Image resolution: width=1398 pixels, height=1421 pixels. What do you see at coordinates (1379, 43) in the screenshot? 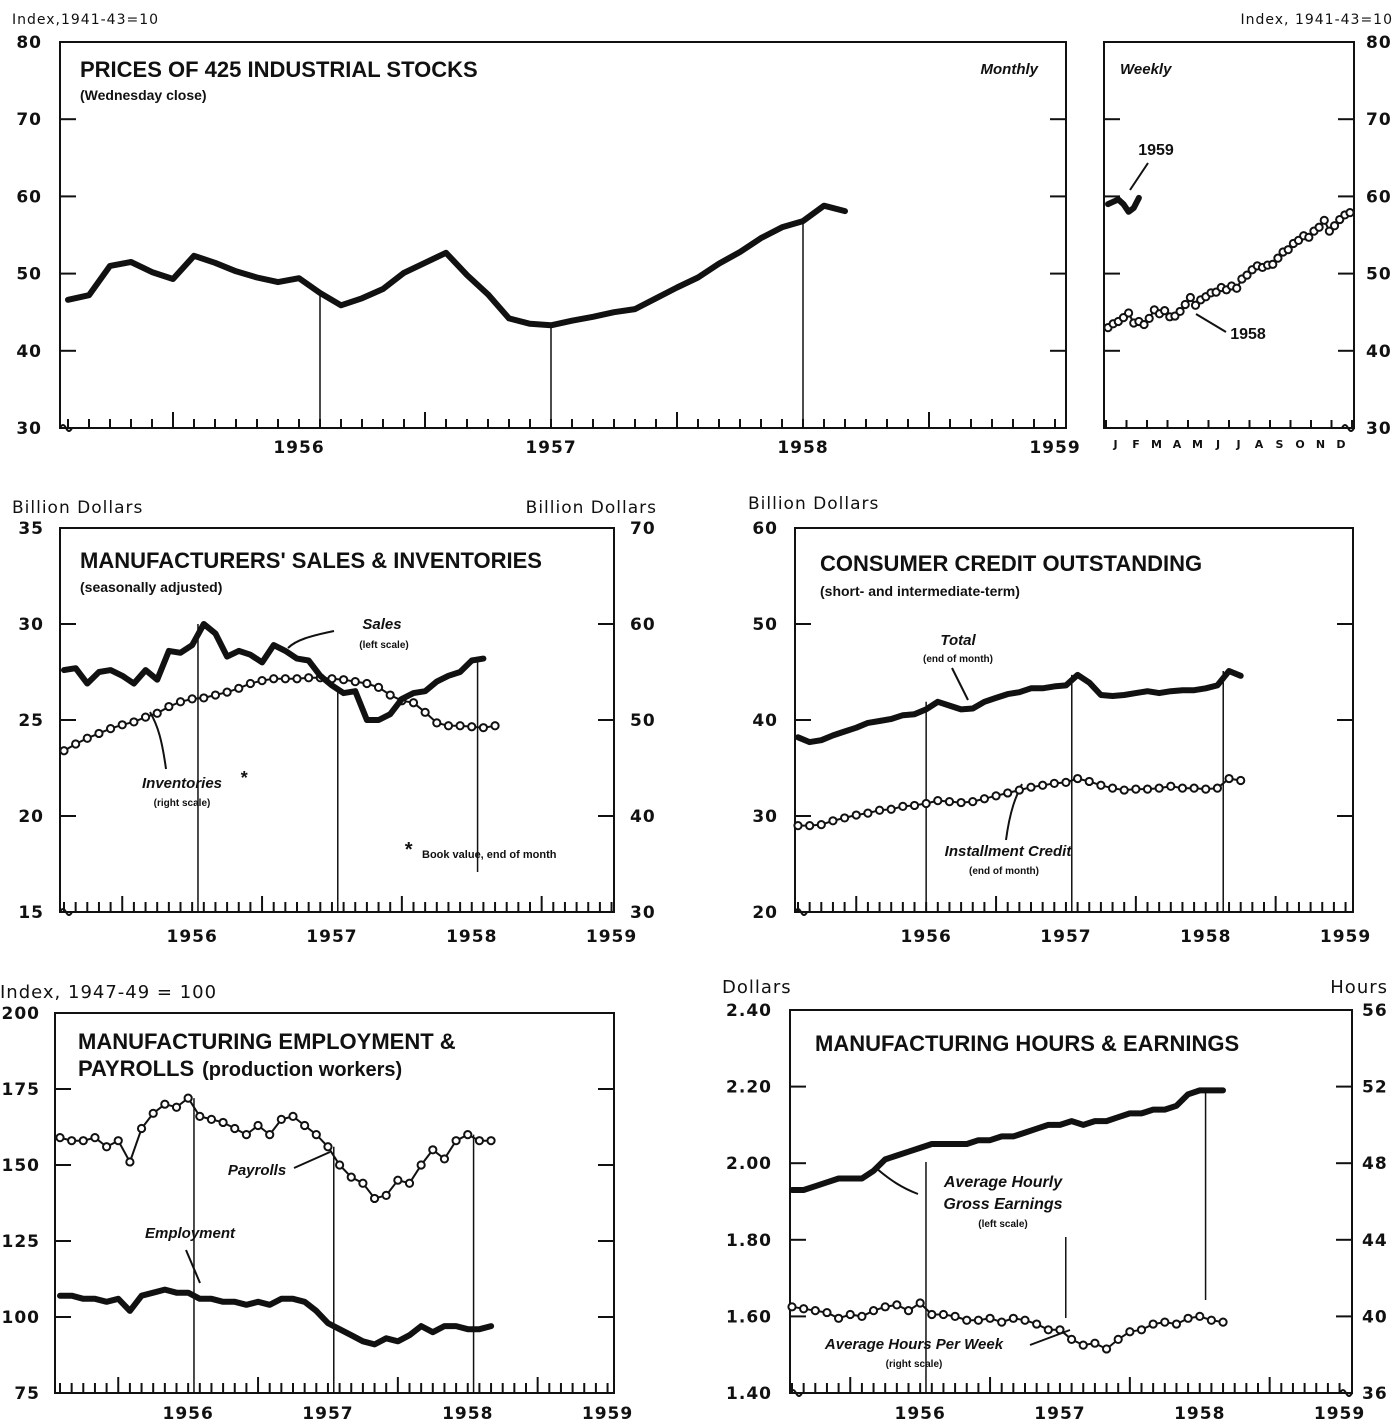
I see `y-tick-label-right: 80` at bounding box center [1379, 43].